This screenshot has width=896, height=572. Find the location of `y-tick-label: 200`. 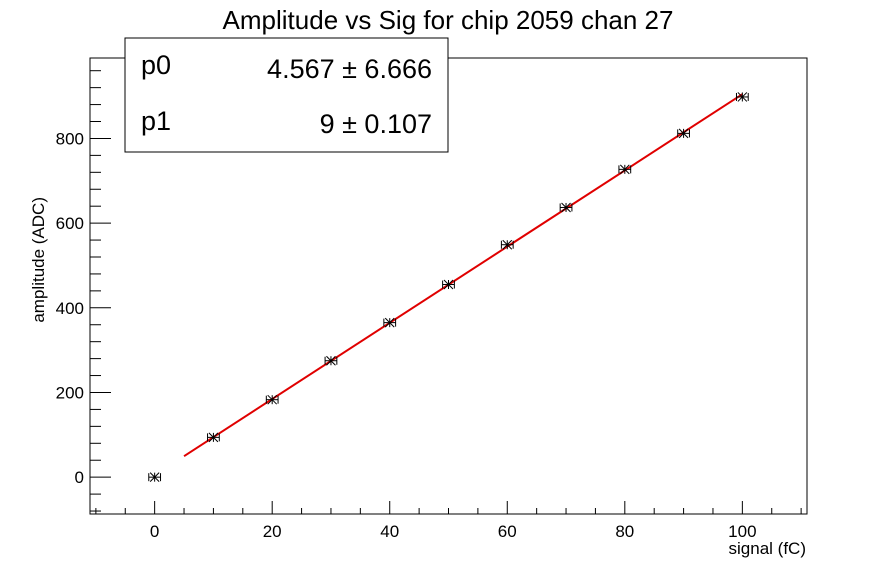

y-tick-label: 200 is located at coordinates (70, 392).